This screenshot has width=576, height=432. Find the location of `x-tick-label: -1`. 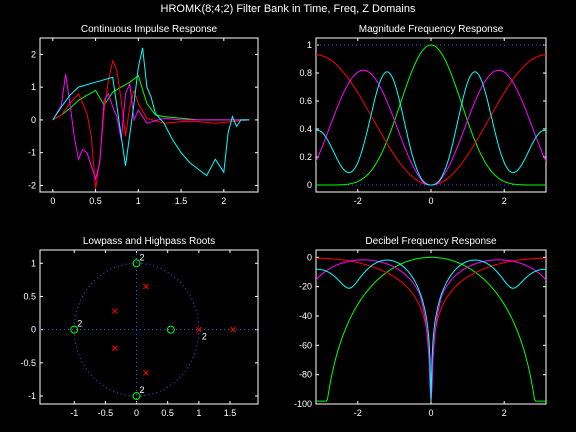

x-tick-label: -1 is located at coordinates (74, 413).